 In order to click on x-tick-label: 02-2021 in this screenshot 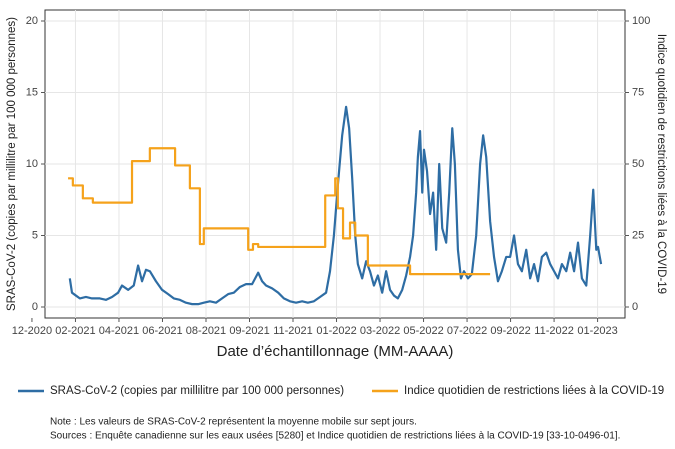, I will do `click(75, 331)`.